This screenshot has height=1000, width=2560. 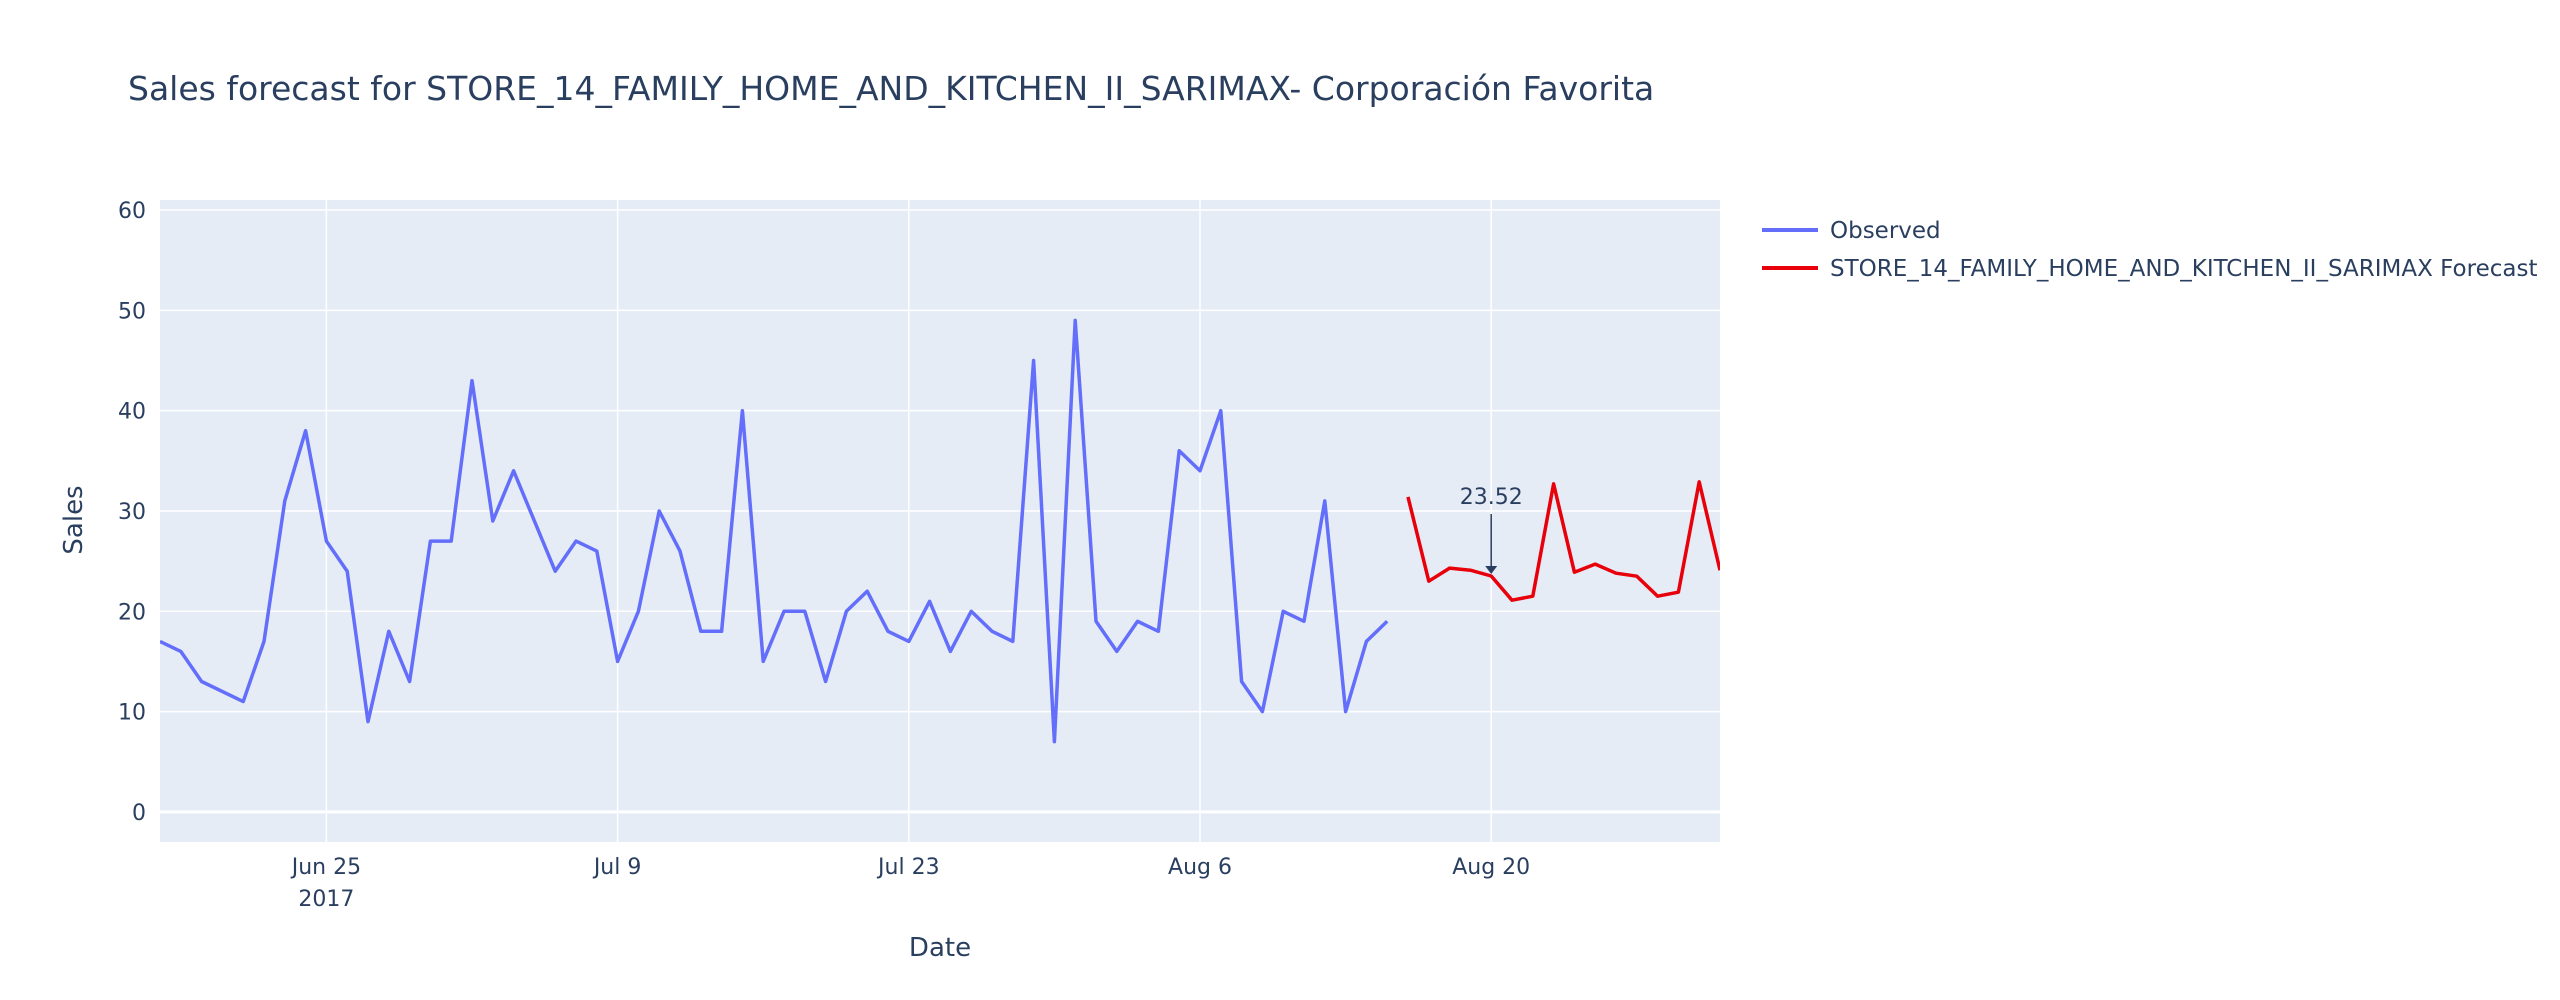 What do you see at coordinates (132, 612) in the screenshot?
I see `y-tick-label: 20` at bounding box center [132, 612].